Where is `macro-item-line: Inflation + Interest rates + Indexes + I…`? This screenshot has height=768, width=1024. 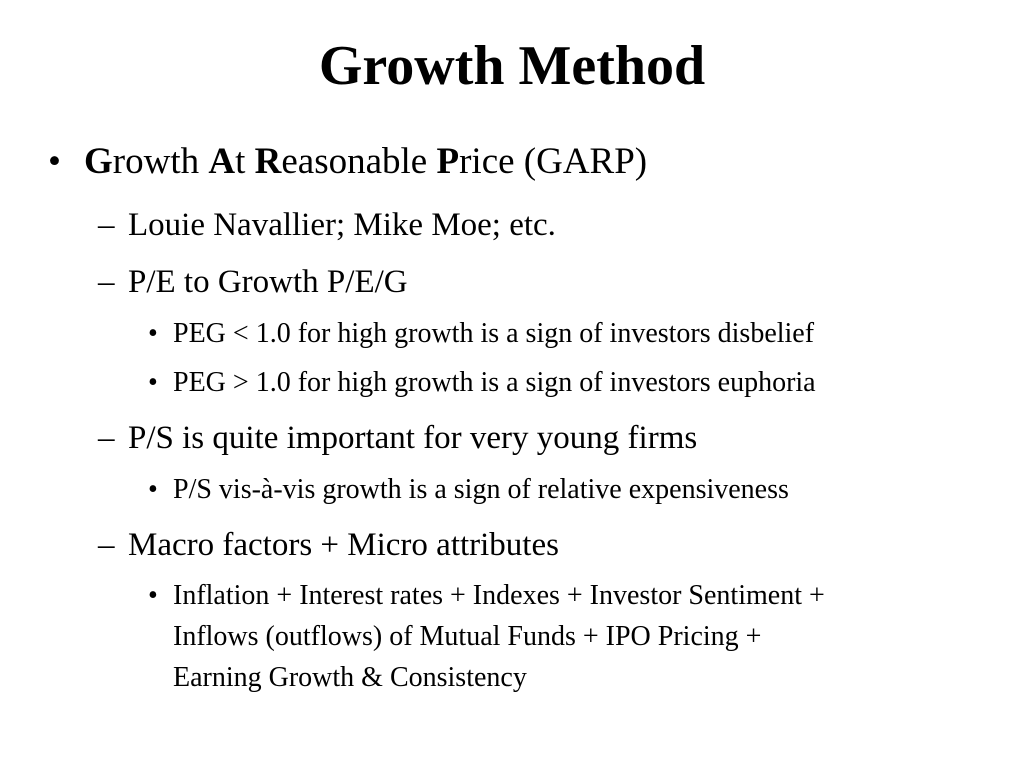 macro-item-line: Inflation + Interest rates + Indexes + I… is located at coordinates (499, 595).